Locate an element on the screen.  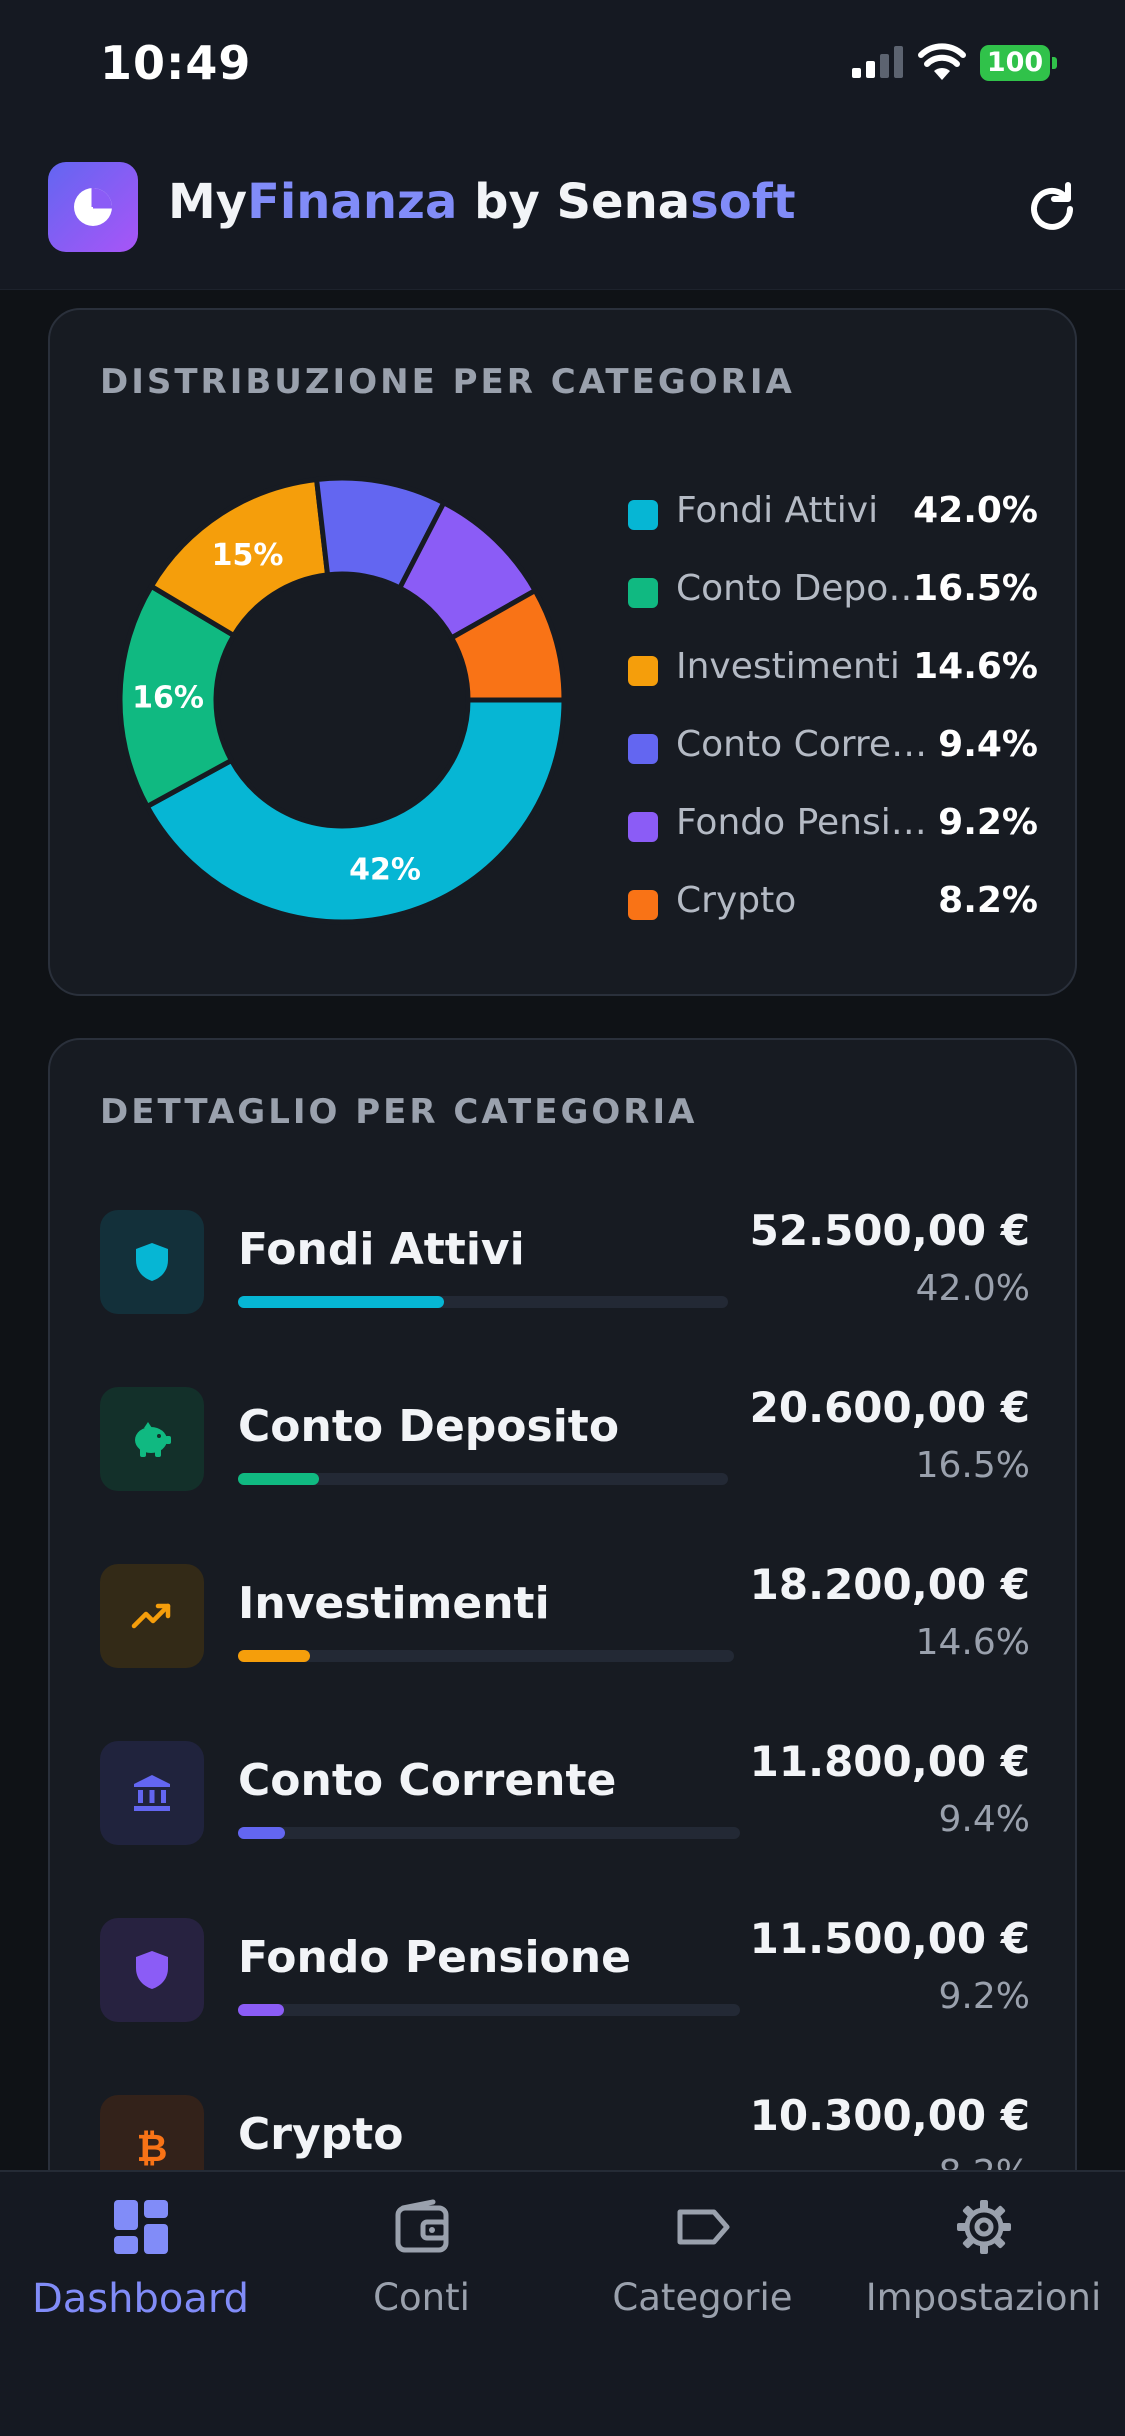
category-percentage: 9.4% is located at coordinates (984, 1819).